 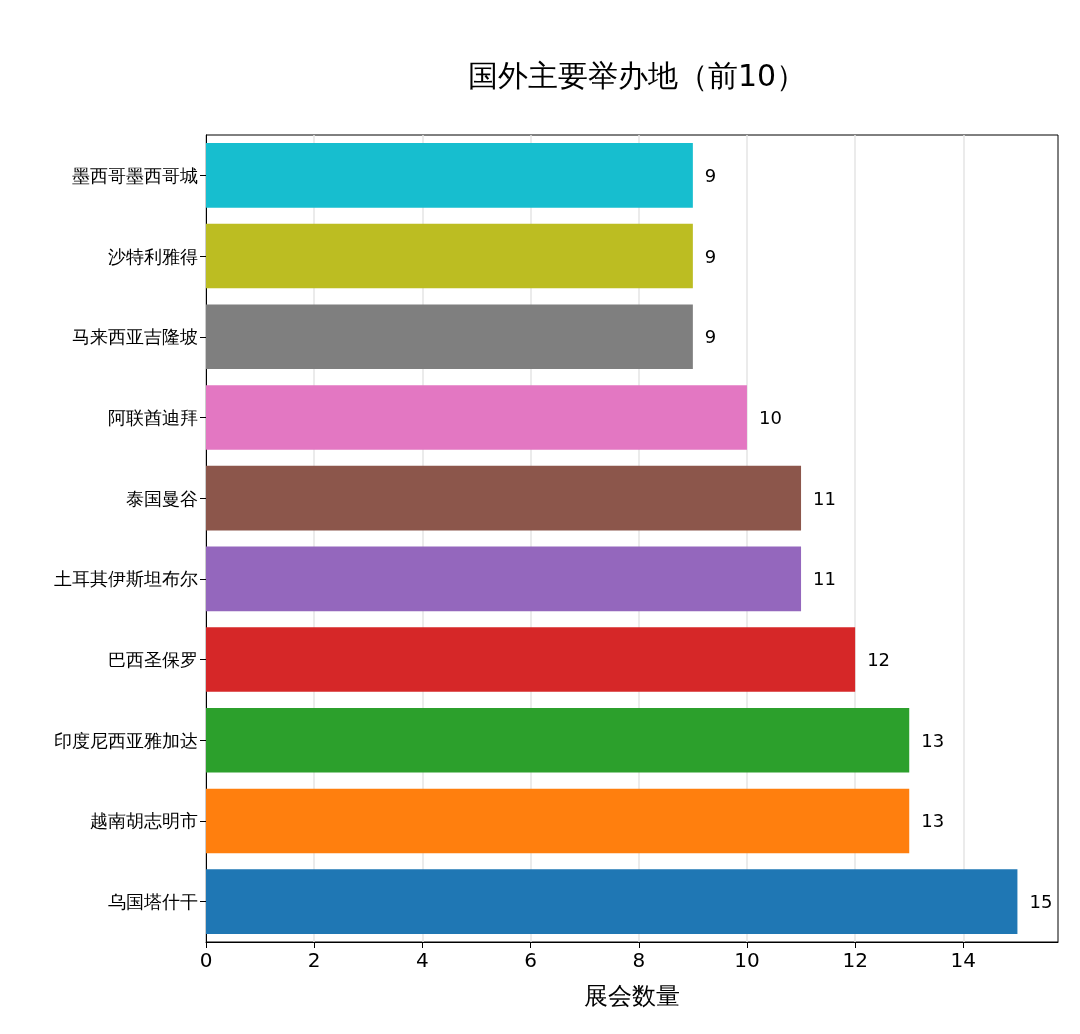 I want to click on y-tick-label: 阿联酋迪拜, so click(x=153, y=417).